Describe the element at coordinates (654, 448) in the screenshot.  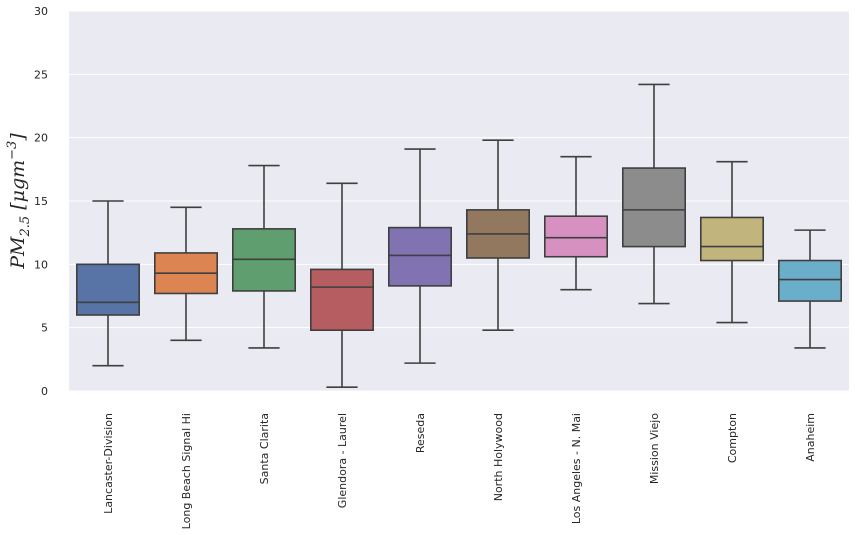
I see `x-tick-label-7: Mission Viejo` at that location.